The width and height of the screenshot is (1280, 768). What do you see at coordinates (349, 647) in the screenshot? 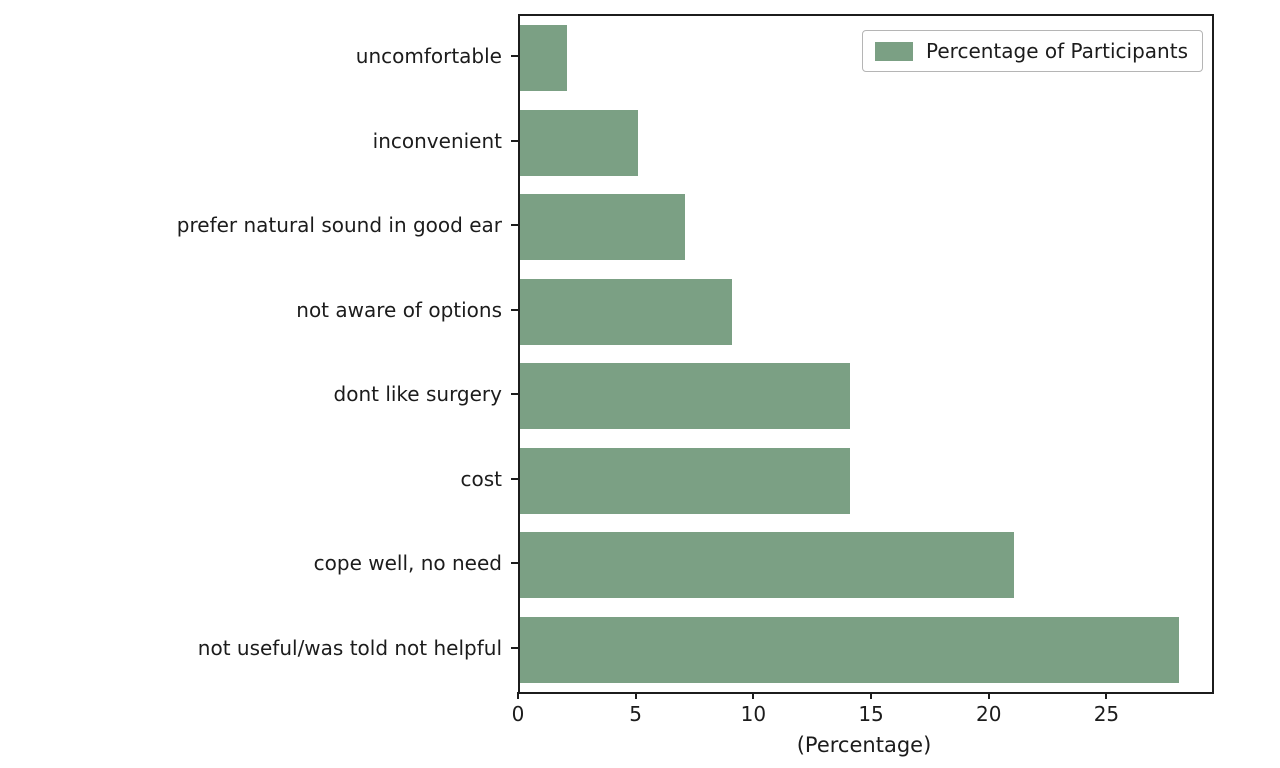
I see `y-tick-label: not useful/was told not helpful` at bounding box center [349, 647].